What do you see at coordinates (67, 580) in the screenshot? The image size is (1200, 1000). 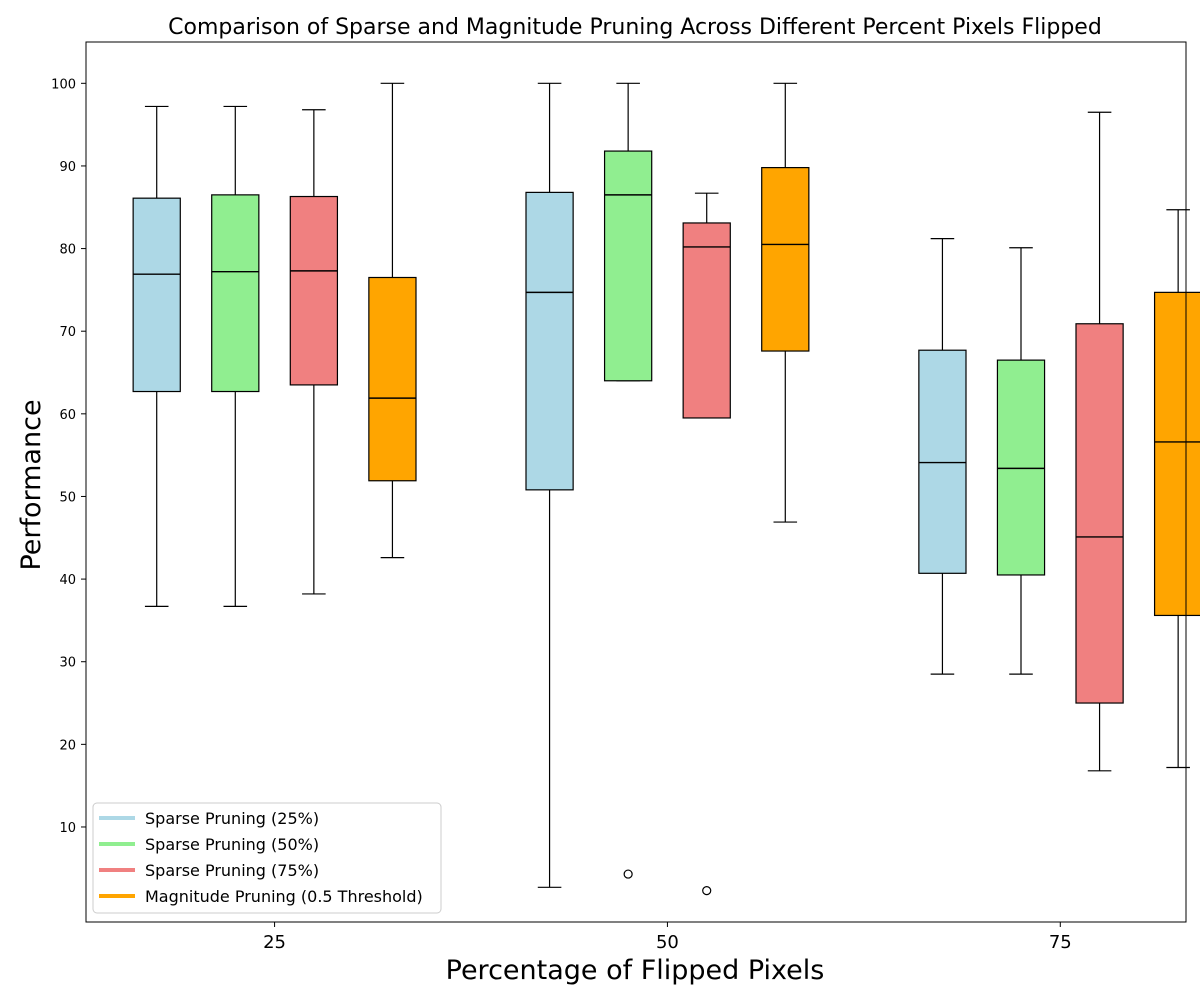 I see `y-tick-label: 40` at bounding box center [67, 580].